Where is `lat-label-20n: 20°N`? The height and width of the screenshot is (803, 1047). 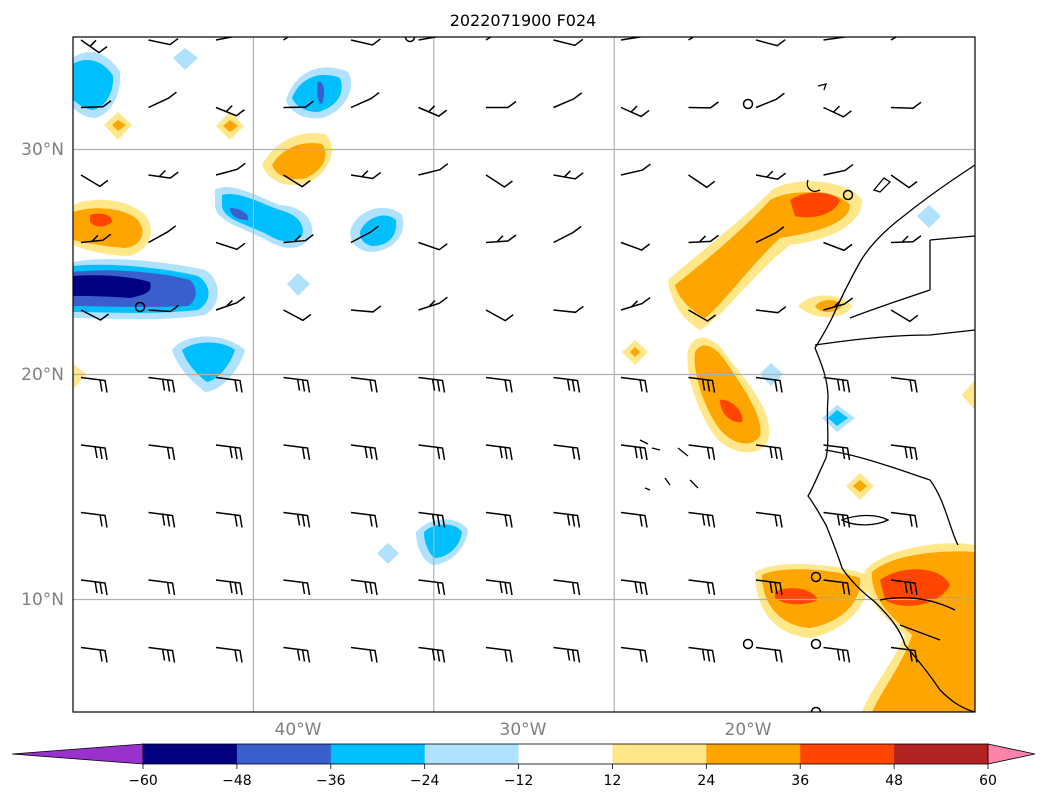
lat-label-20n: 20°N is located at coordinates (42, 375).